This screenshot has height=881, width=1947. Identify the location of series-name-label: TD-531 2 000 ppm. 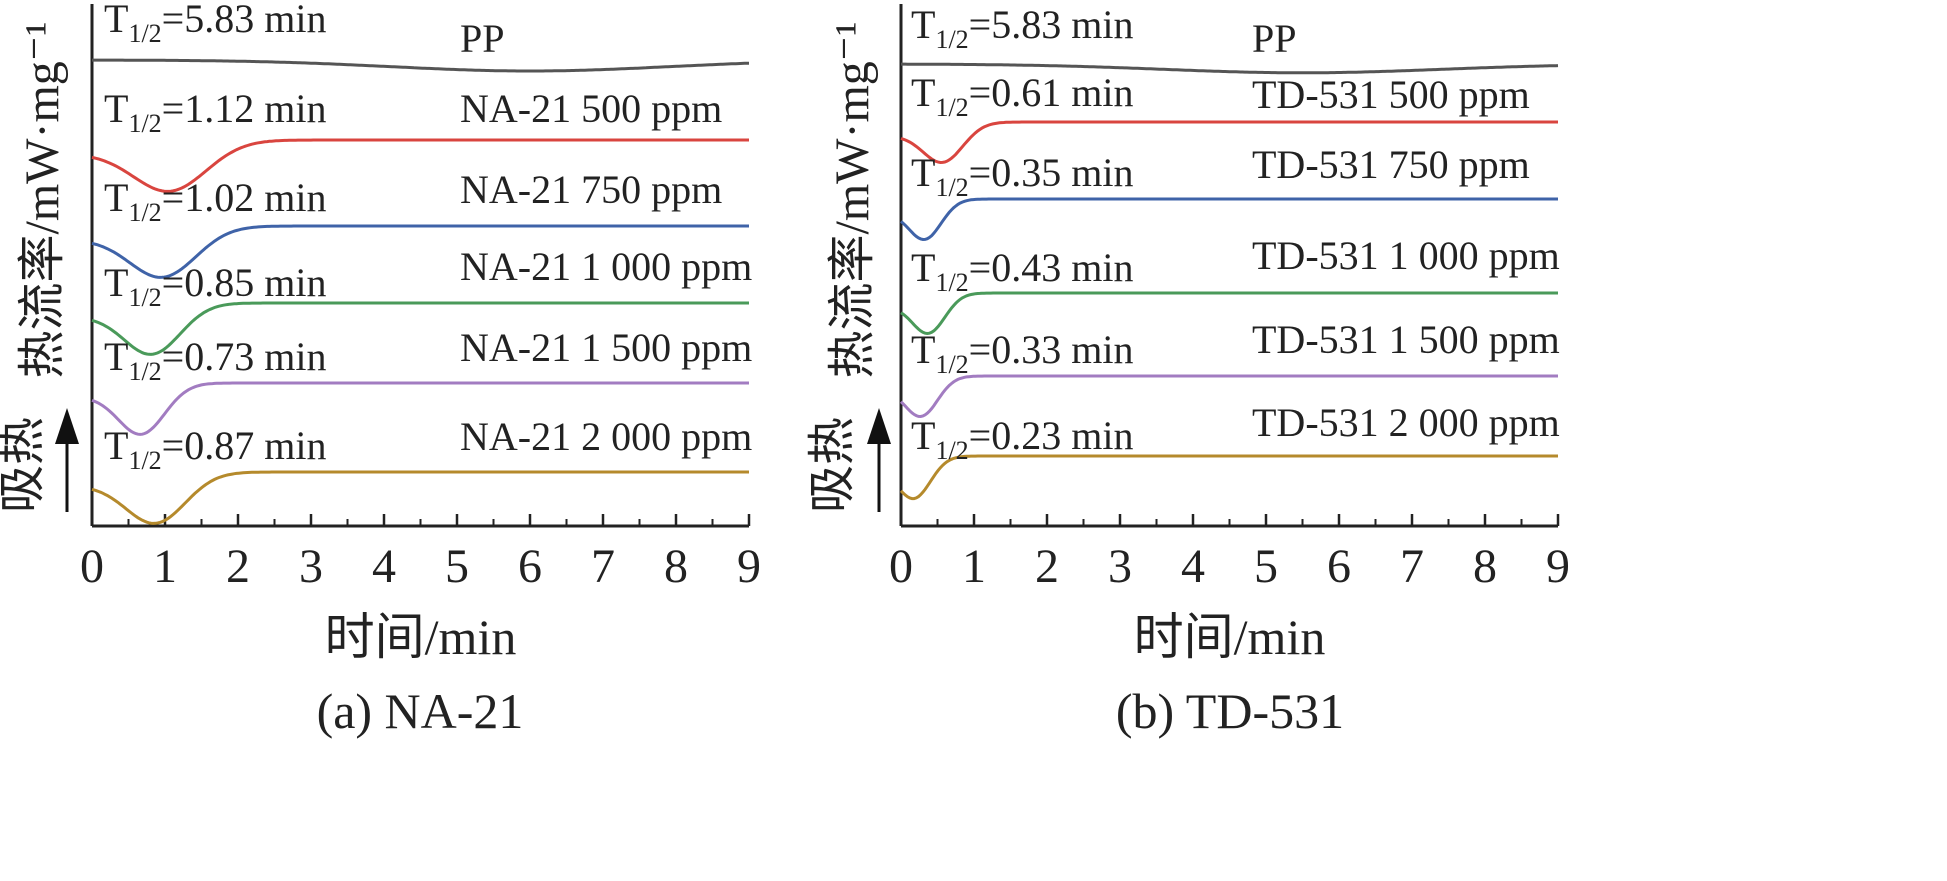
(1406, 422).